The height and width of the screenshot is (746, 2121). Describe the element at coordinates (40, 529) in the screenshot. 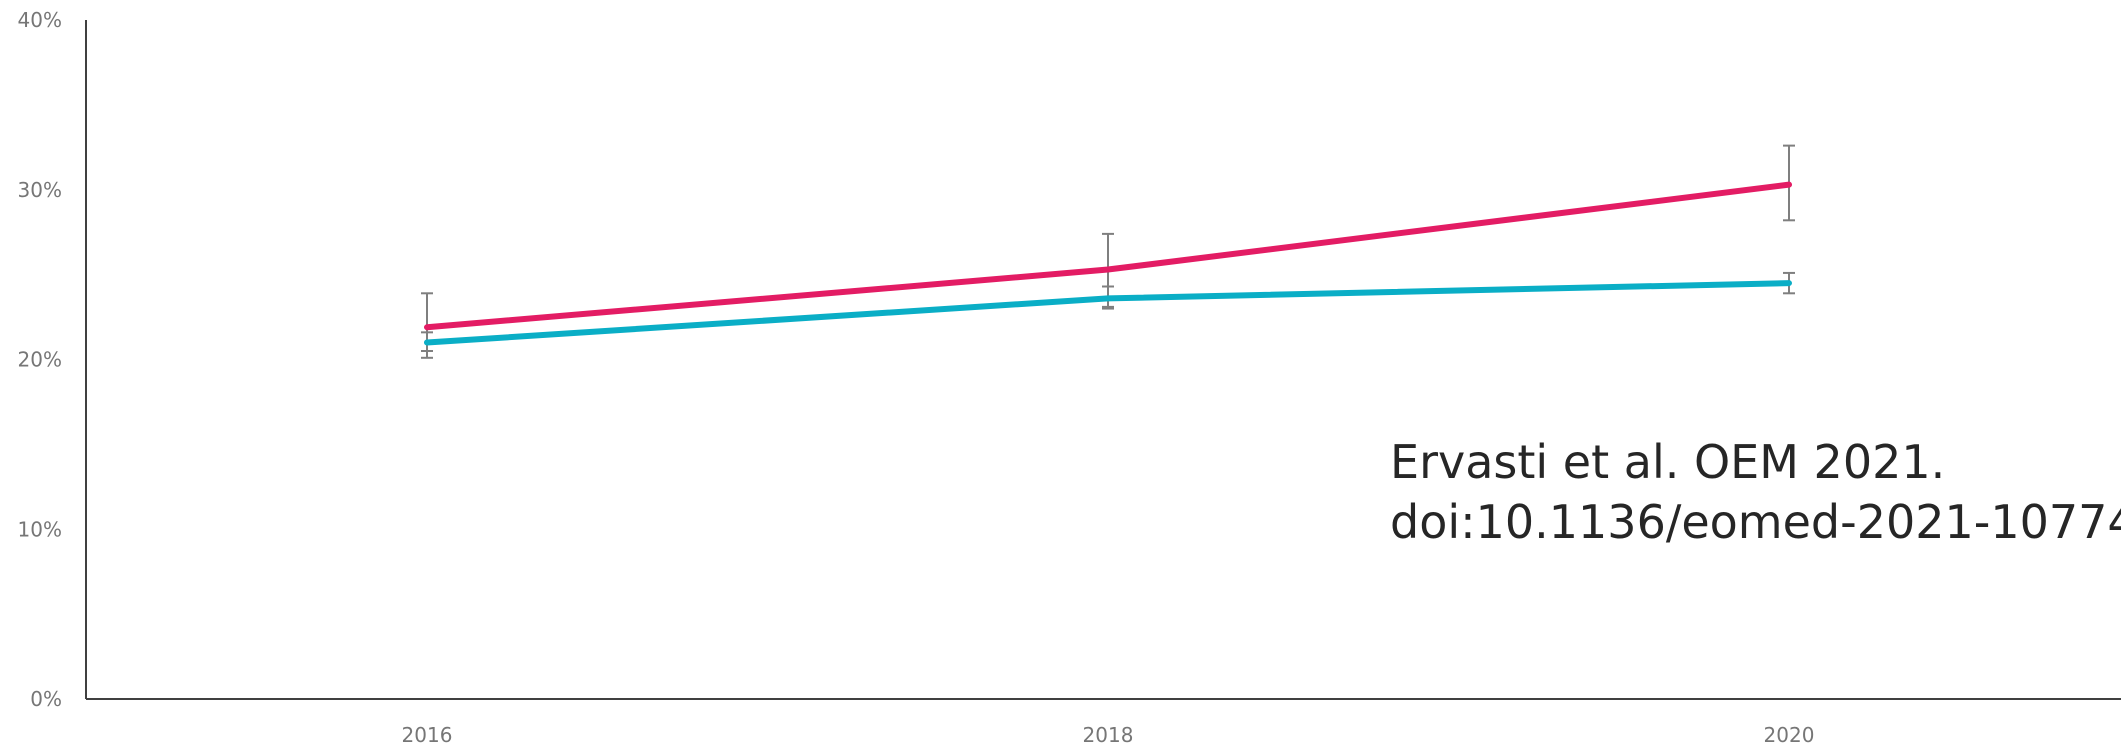

I see `y-tick-label: 10%` at that location.